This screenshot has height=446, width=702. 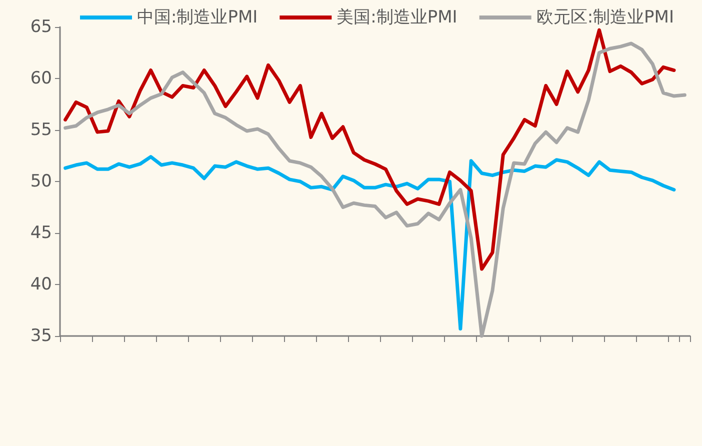 What do you see at coordinates (197, 18) in the screenshot?
I see `legend-label: 中国:制造业PMI` at bounding box center [197, 18].